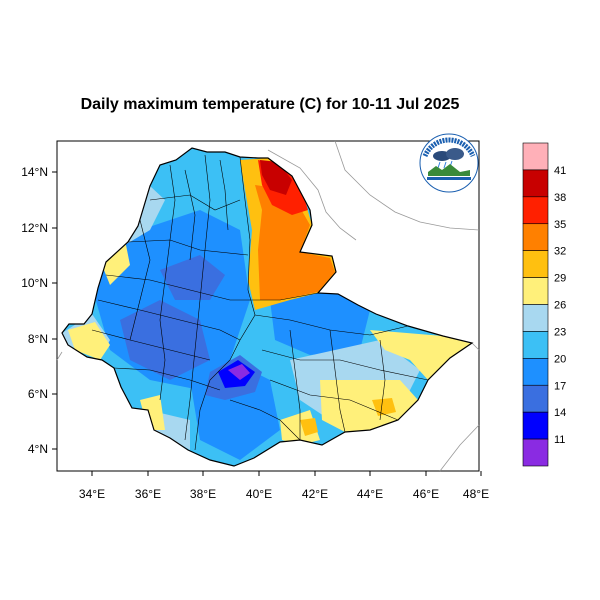  I want to click on colorbar-label: 29, so click(560, 279).